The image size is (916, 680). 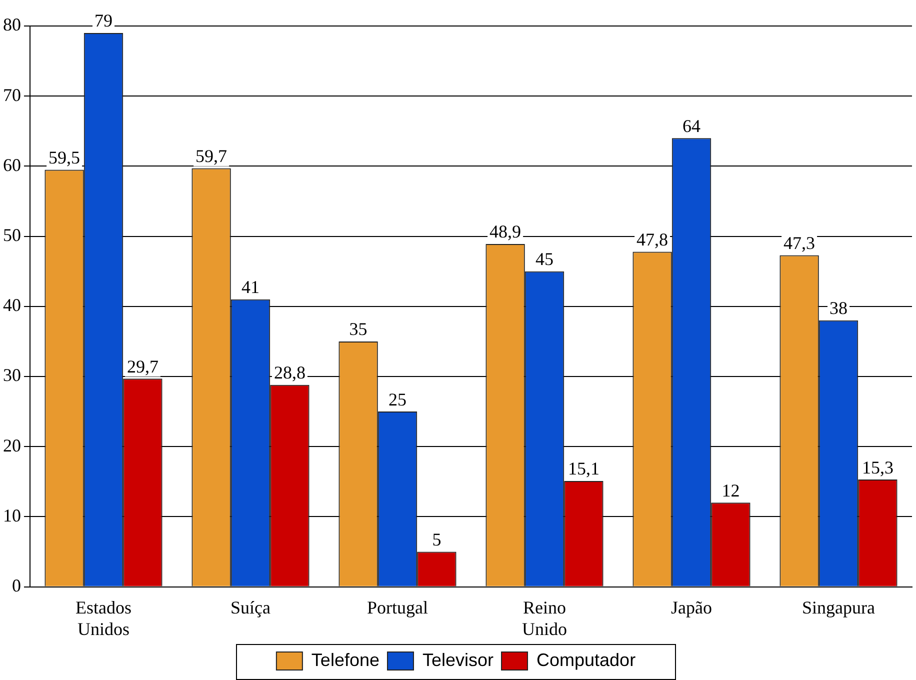 What do you see at coordinates (12, 94) in the screenshot?
I see `y-tick-label: 70` at bounding box center [12, 94].